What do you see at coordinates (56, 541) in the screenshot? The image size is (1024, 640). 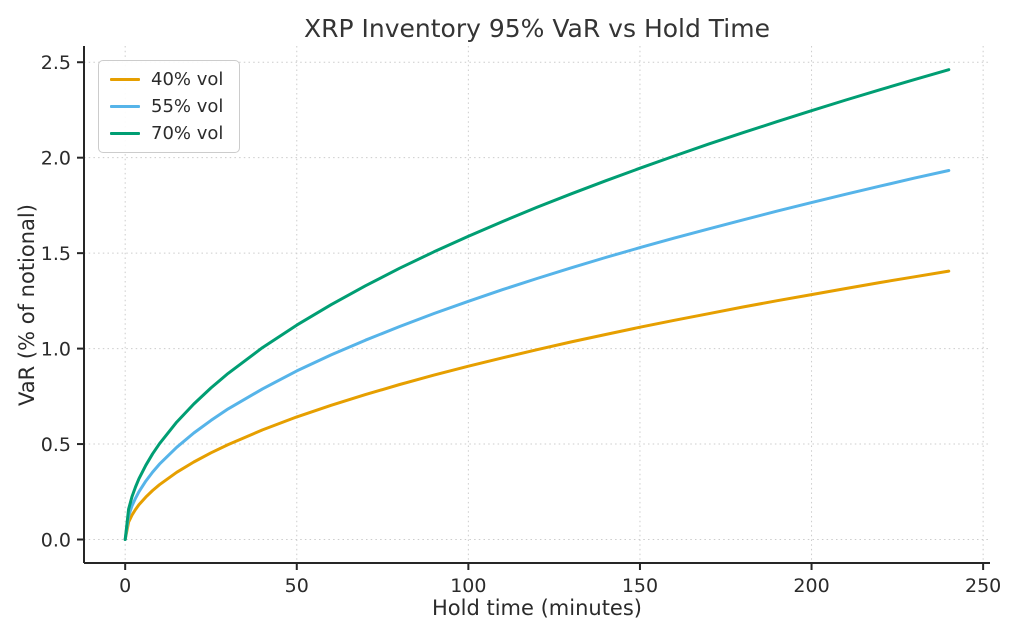 I see `y-tick-label: 0.0` at bounding box center [56, 541].